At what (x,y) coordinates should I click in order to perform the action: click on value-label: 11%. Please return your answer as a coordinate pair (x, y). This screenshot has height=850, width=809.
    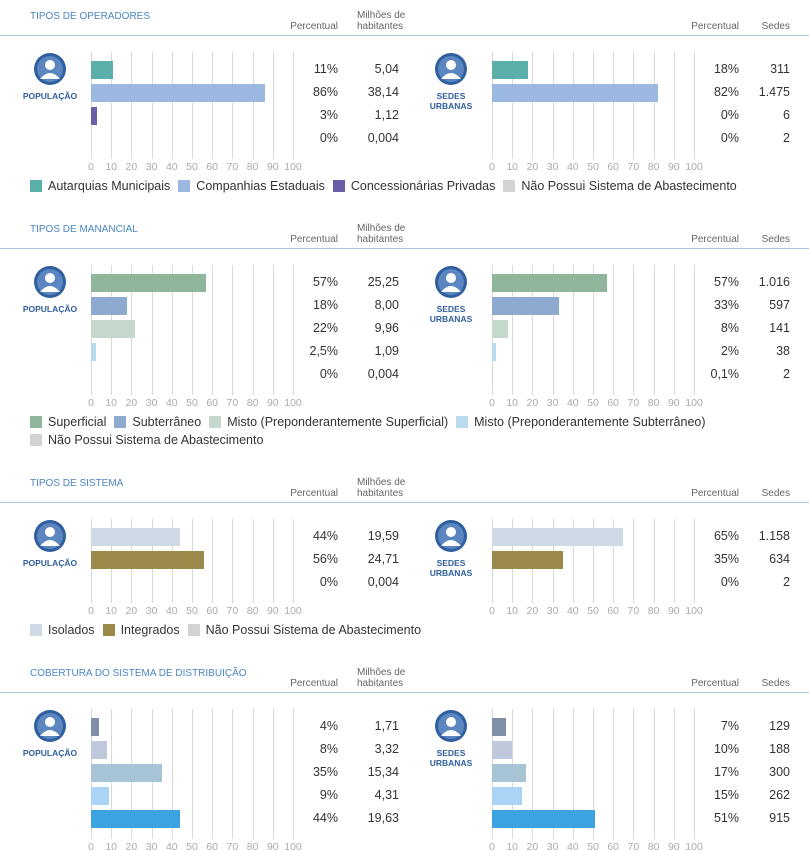
    Looking at the image, I should click on (325, 69).